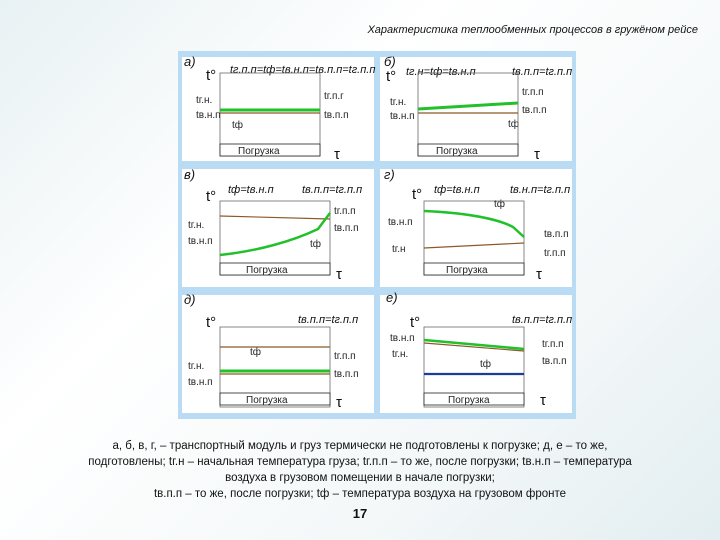 This screenshot has height=540, width=720. I want to click on panel-v-t-axis: t°, so click(211, 196).